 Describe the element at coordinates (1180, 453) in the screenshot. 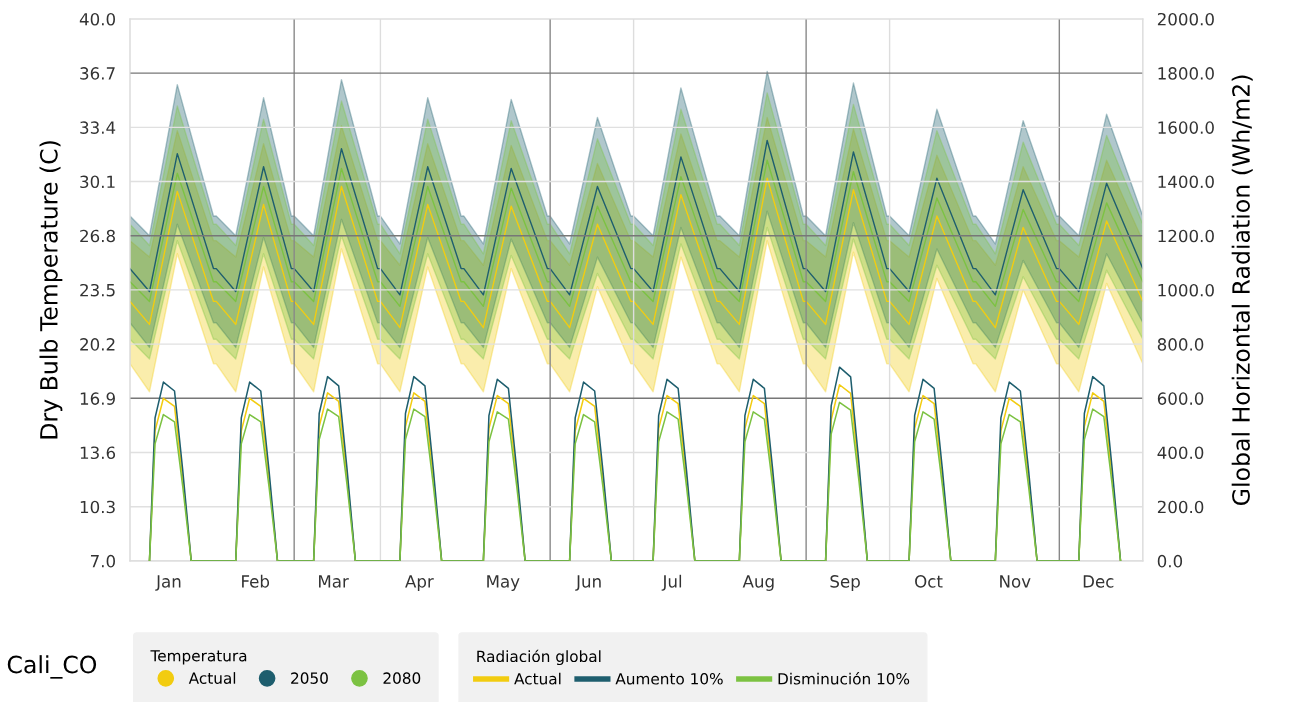

I see `y2-tick-label: 400.0` at that location.